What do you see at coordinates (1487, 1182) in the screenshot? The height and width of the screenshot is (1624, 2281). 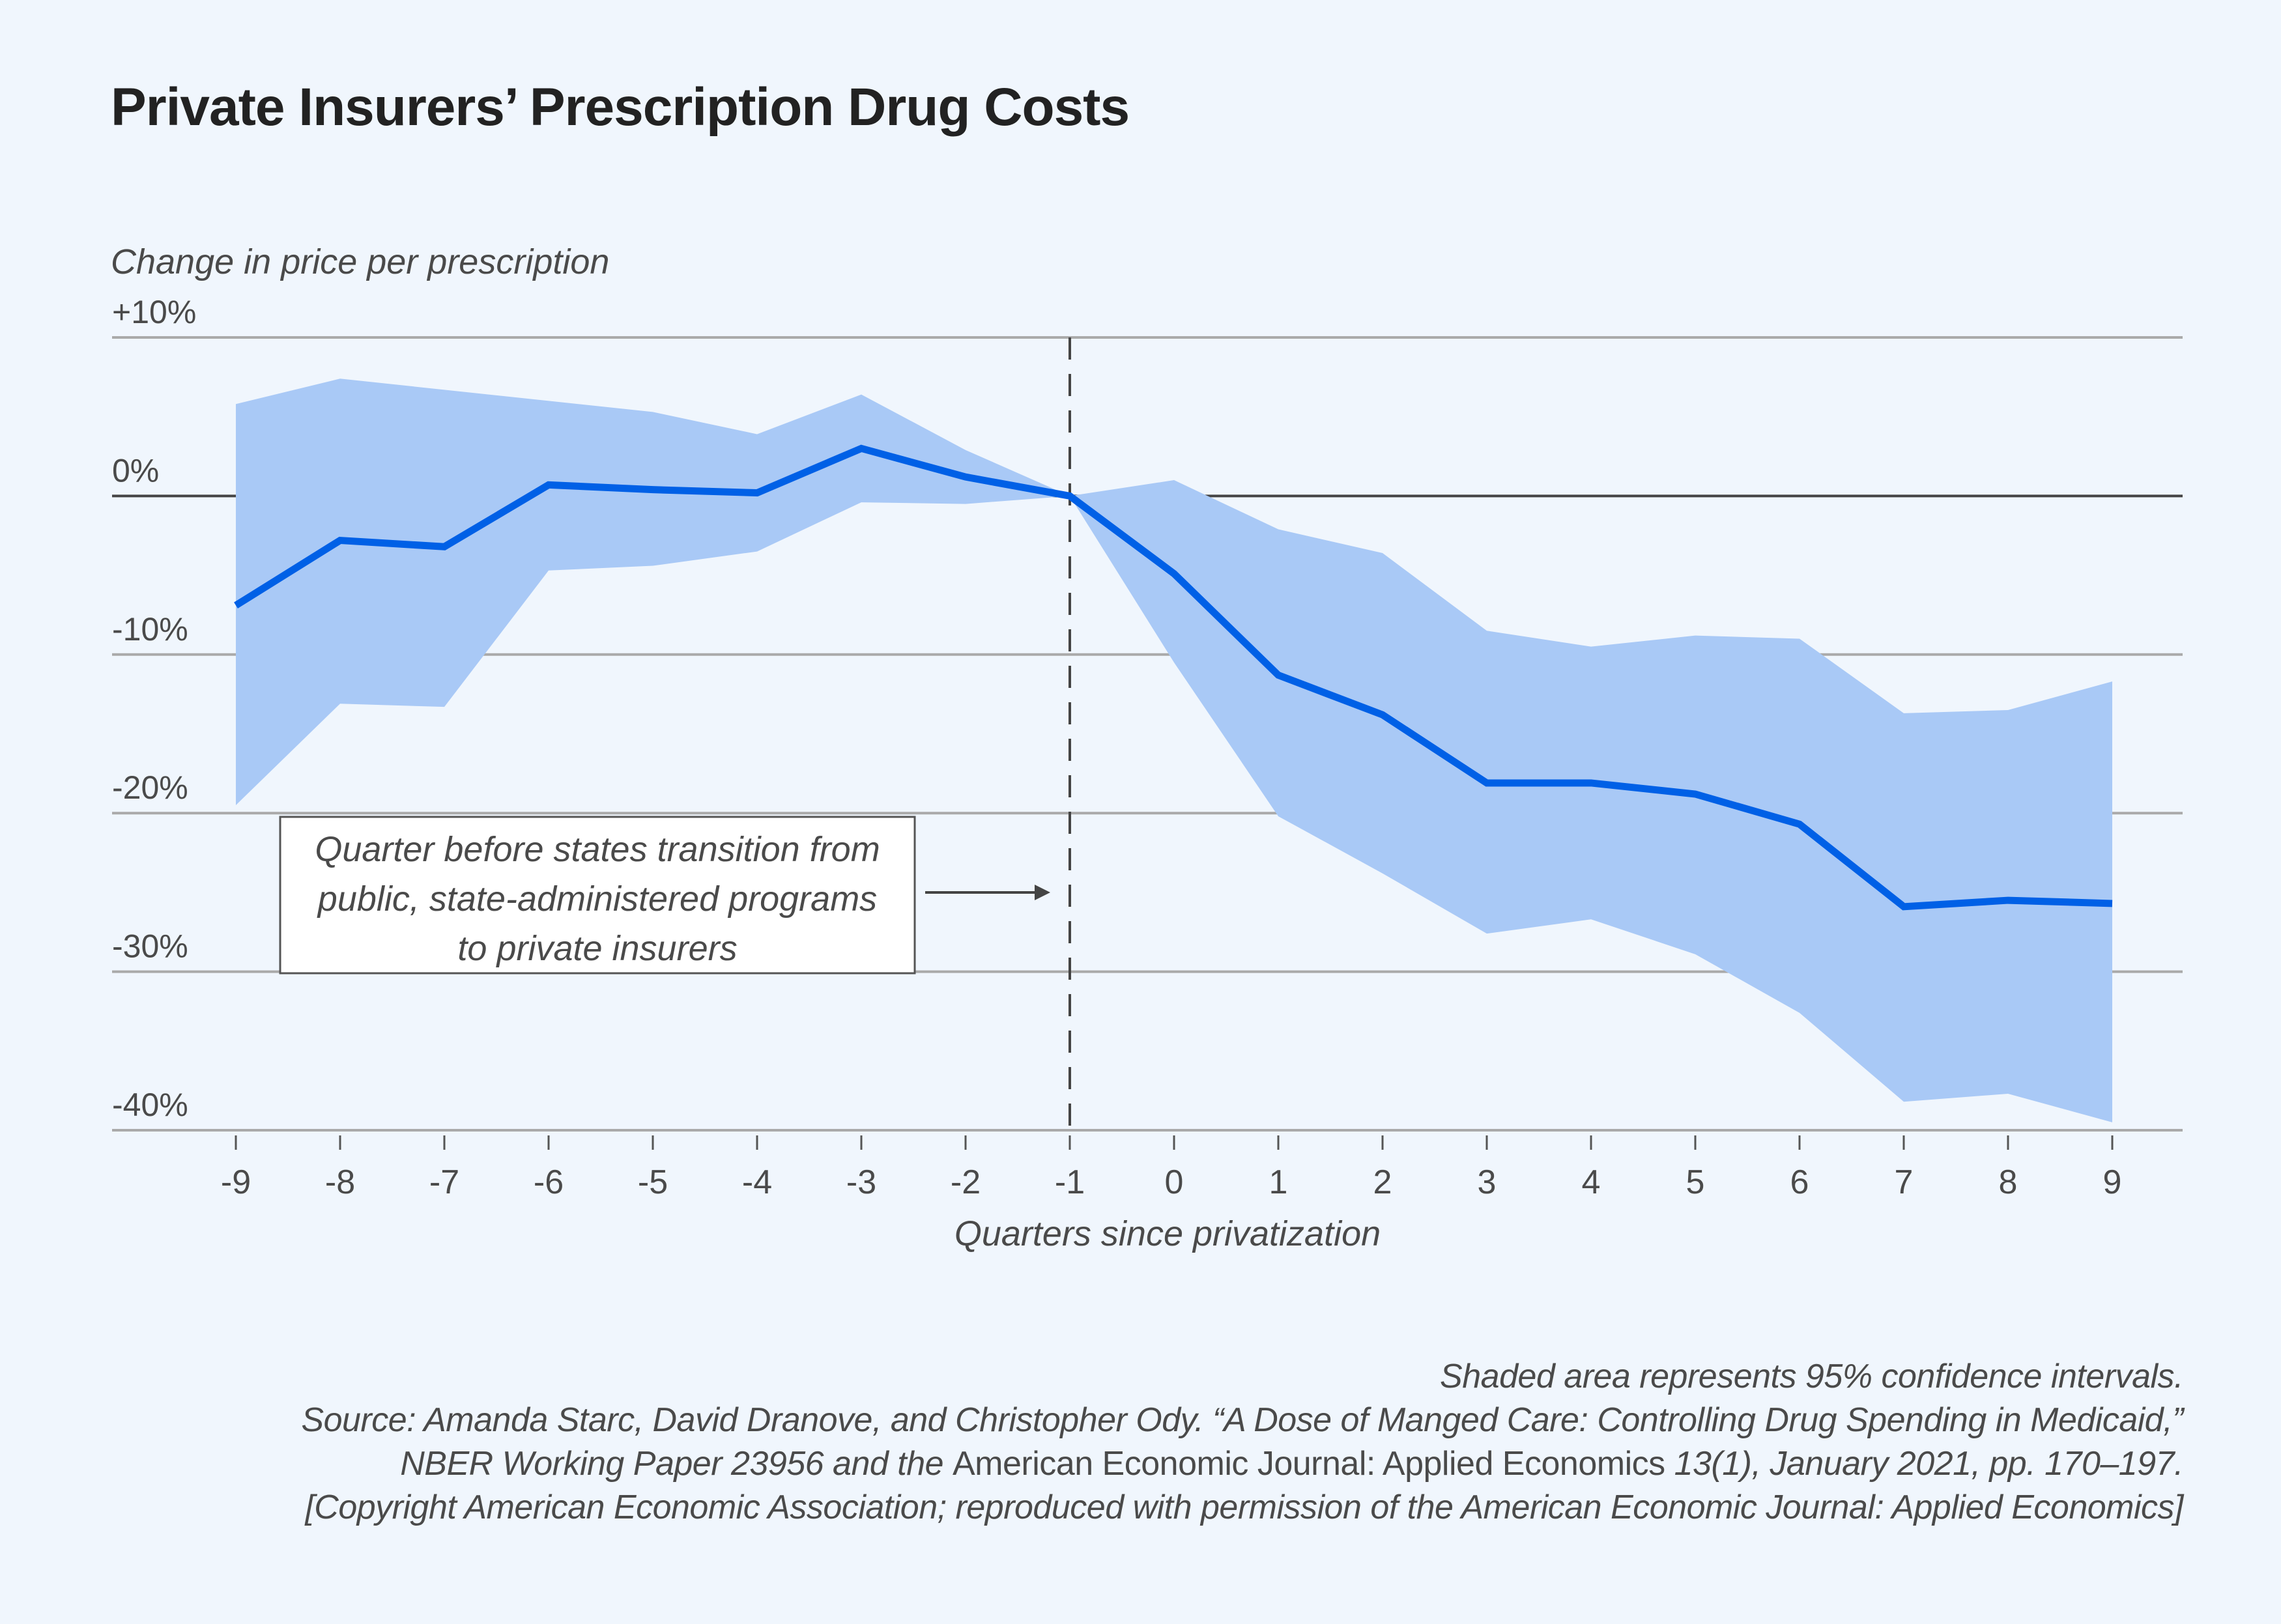 I see `x-tick-label: 3` at bounding box center [1487, 1182].